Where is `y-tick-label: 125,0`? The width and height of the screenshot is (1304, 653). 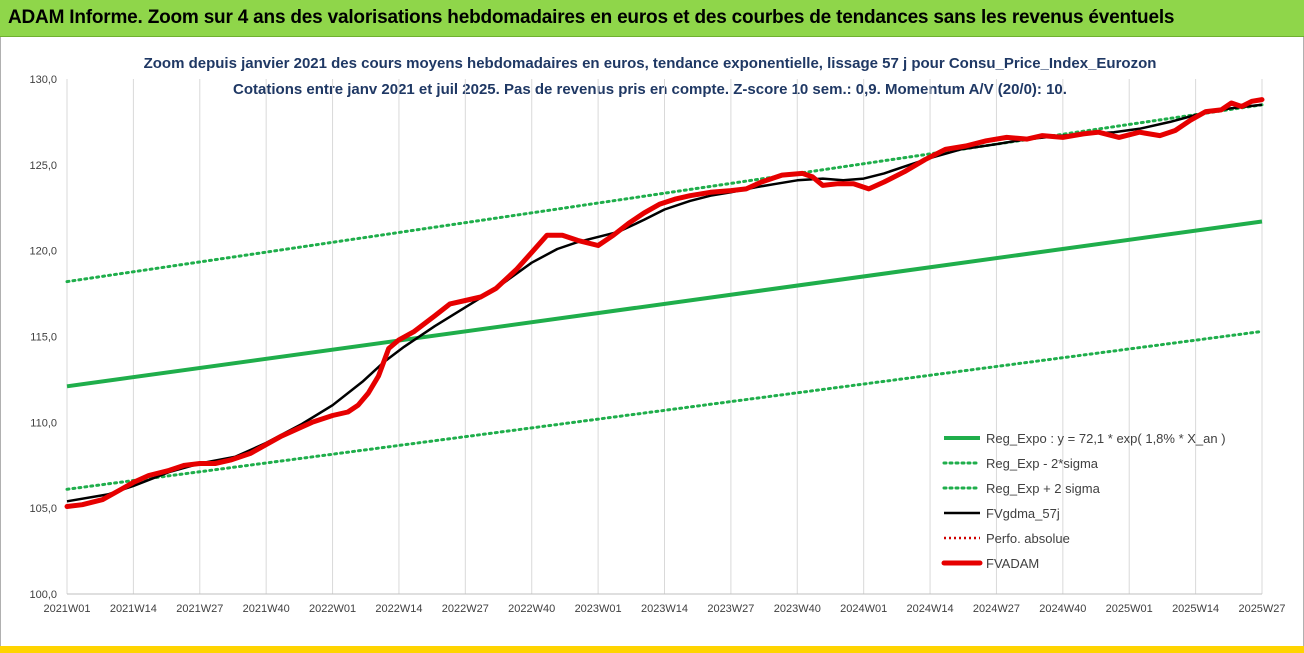 y-tick-label: 125,0 is located at coordinates (43, 166).